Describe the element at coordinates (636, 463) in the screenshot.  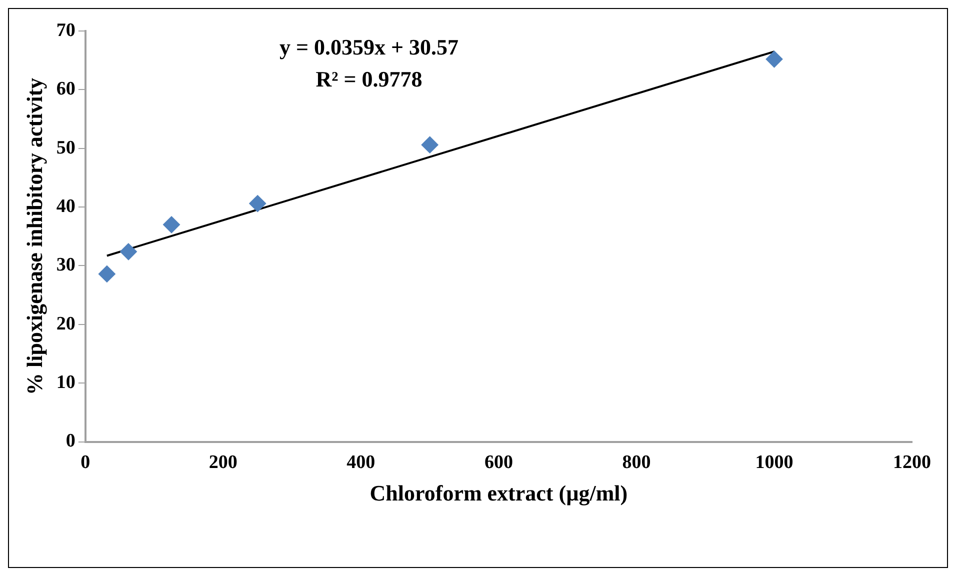
I see `x-tick-label: 800` at that location.